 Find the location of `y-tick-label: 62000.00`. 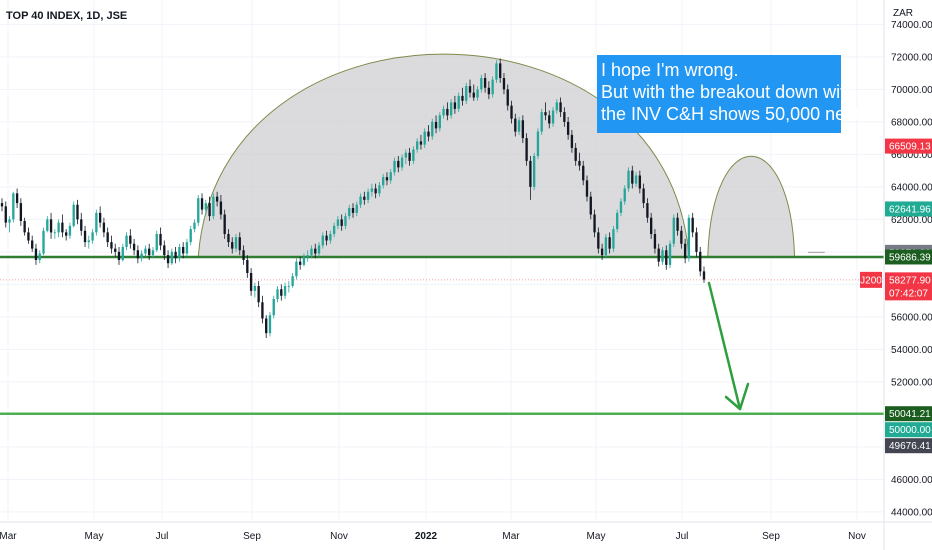

y-tick-label: 62000.00 is located at coordinates (911, 220).